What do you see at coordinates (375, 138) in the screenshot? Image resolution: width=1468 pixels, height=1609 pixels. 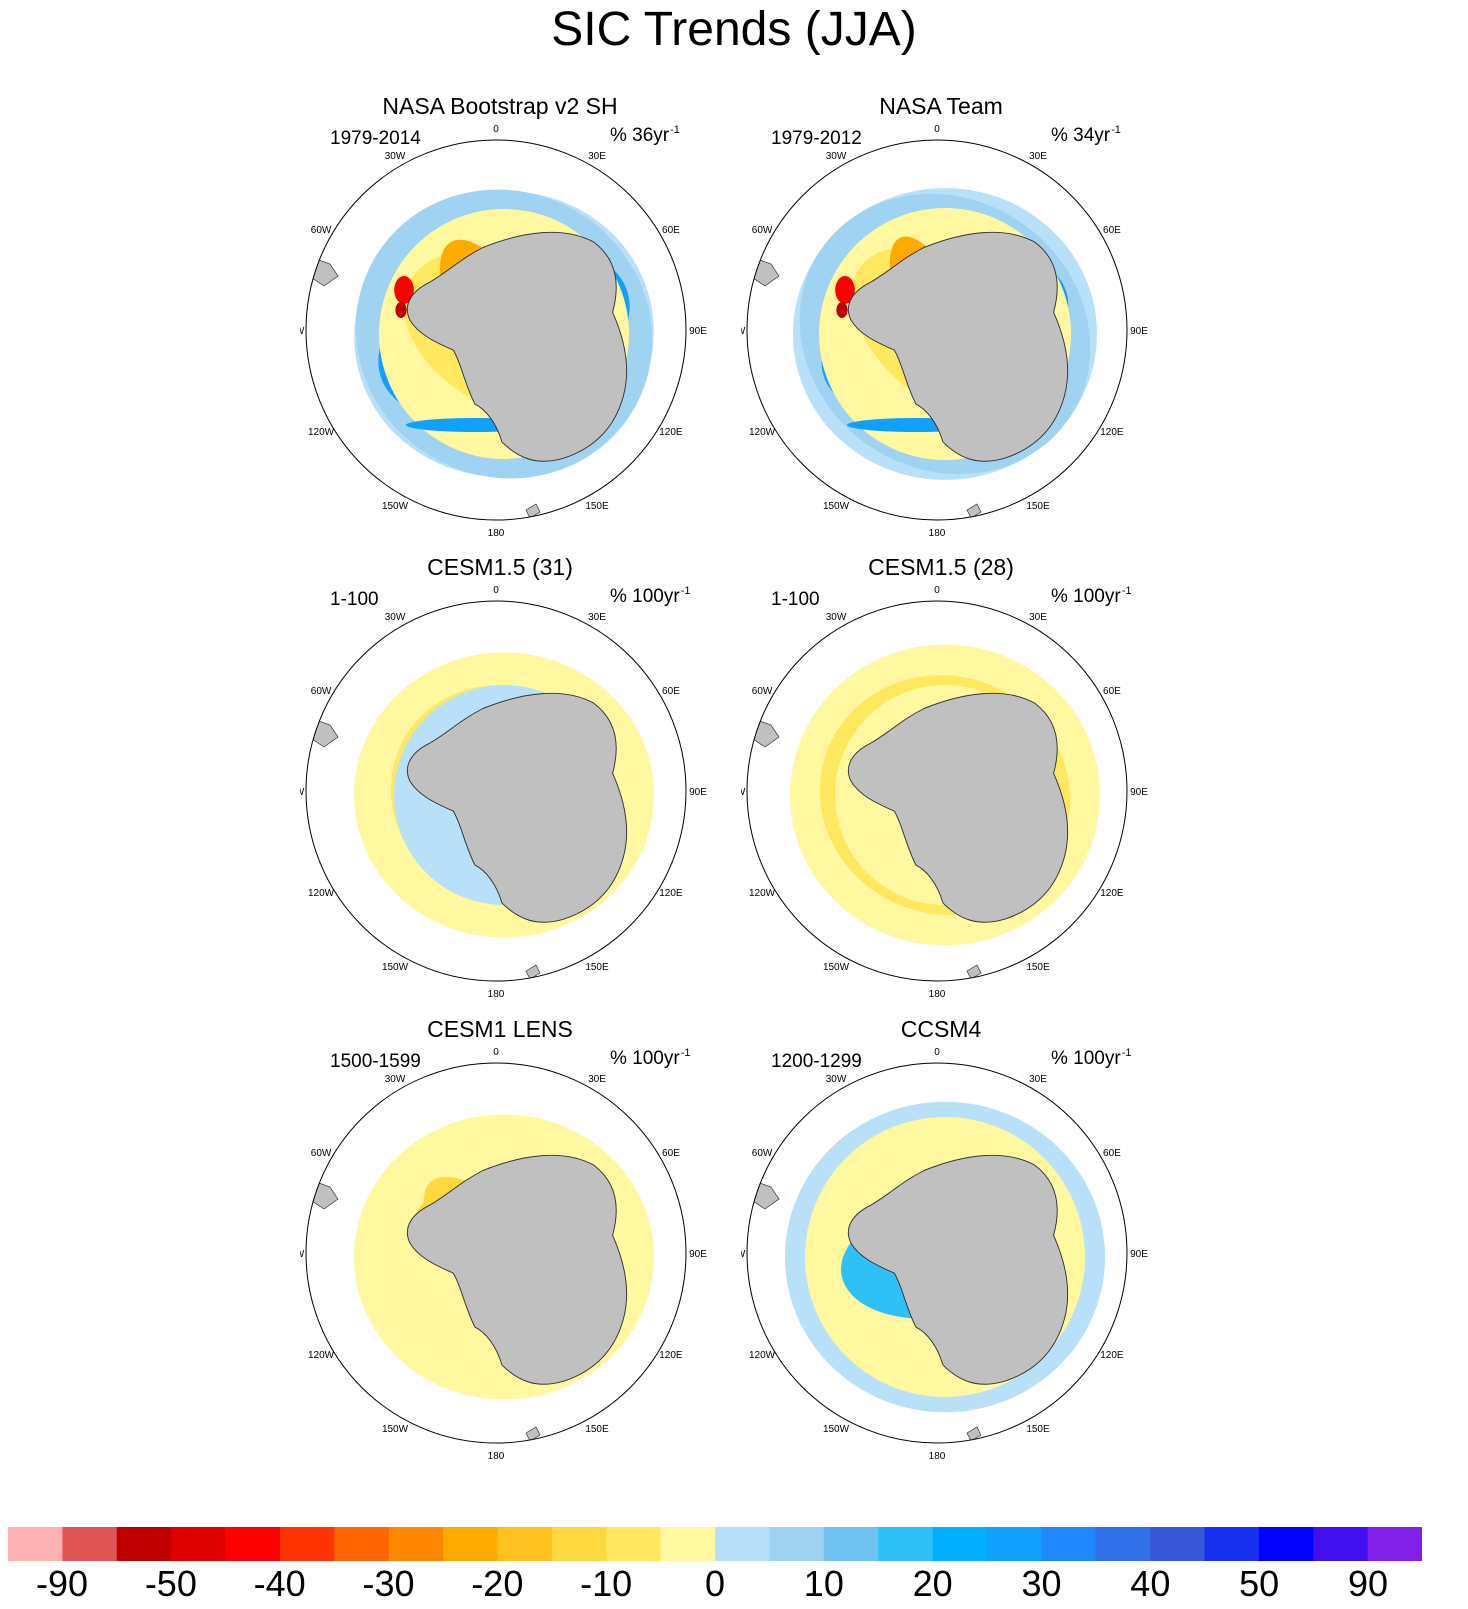 I see `period-label: 1979-2014` at bounding box center [375, 138].